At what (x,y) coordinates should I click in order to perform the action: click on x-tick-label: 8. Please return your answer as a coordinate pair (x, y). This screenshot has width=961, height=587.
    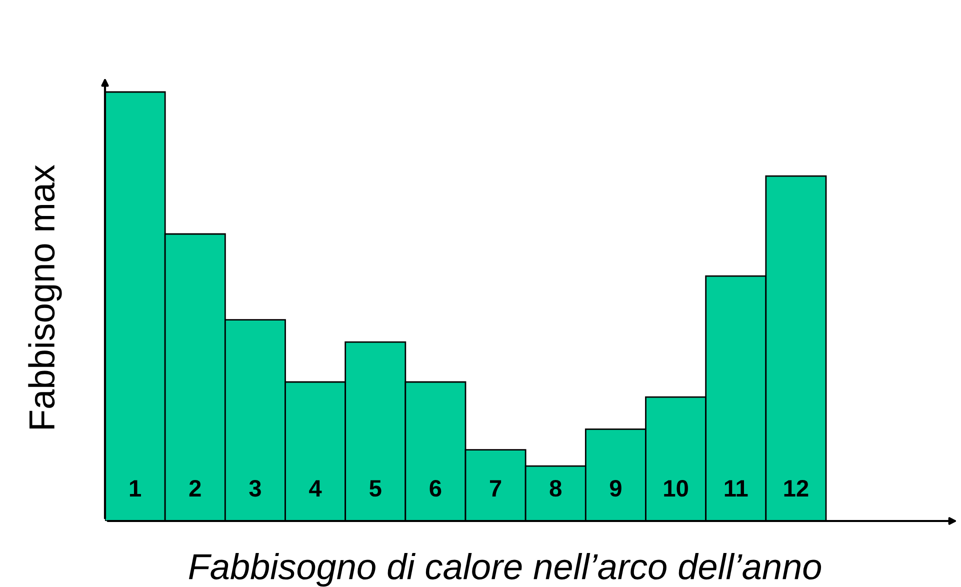
    Looking at the image, I should click on (556, 488).